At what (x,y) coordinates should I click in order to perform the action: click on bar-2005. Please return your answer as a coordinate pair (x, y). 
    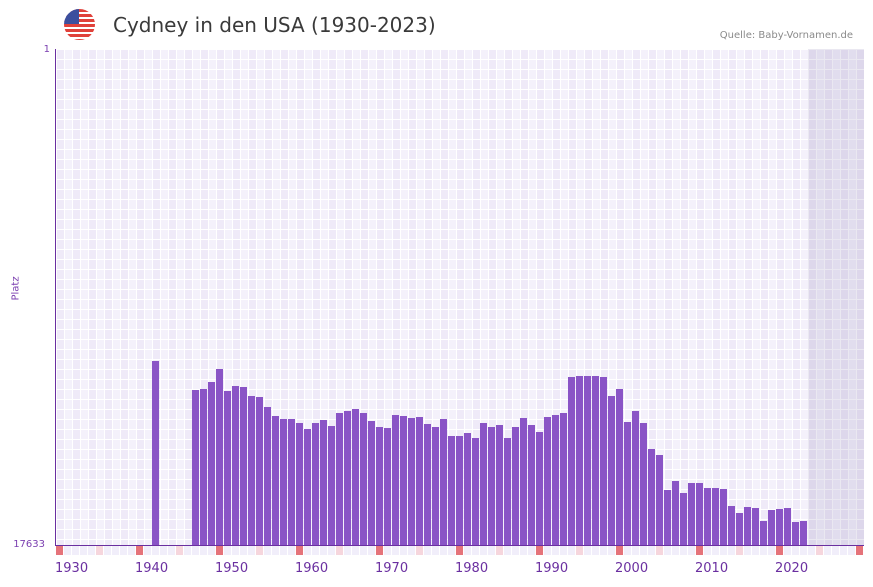
    Looking at the image, I should click on (675, 513).